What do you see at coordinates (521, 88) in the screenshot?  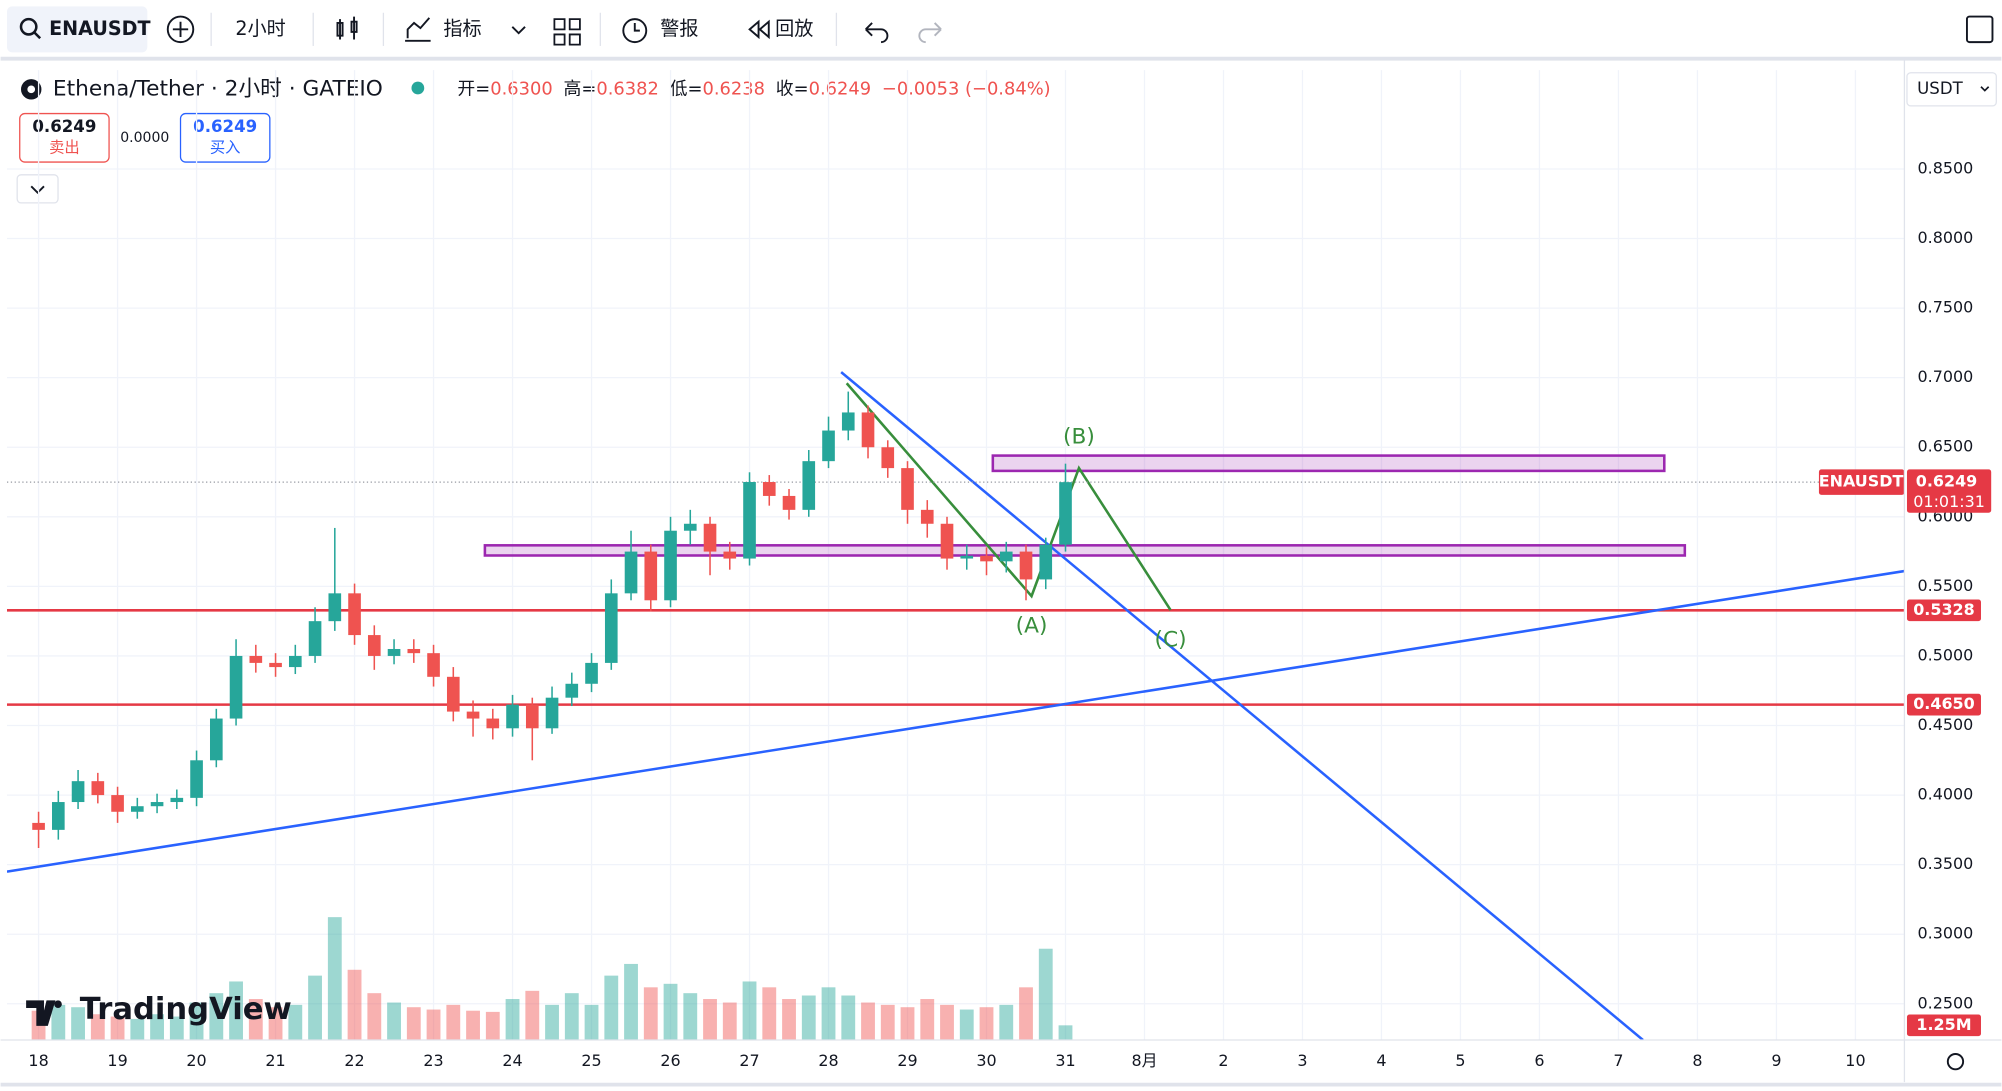 I see `ohlc-value: 0.6300` at bounding box center [521, 88].